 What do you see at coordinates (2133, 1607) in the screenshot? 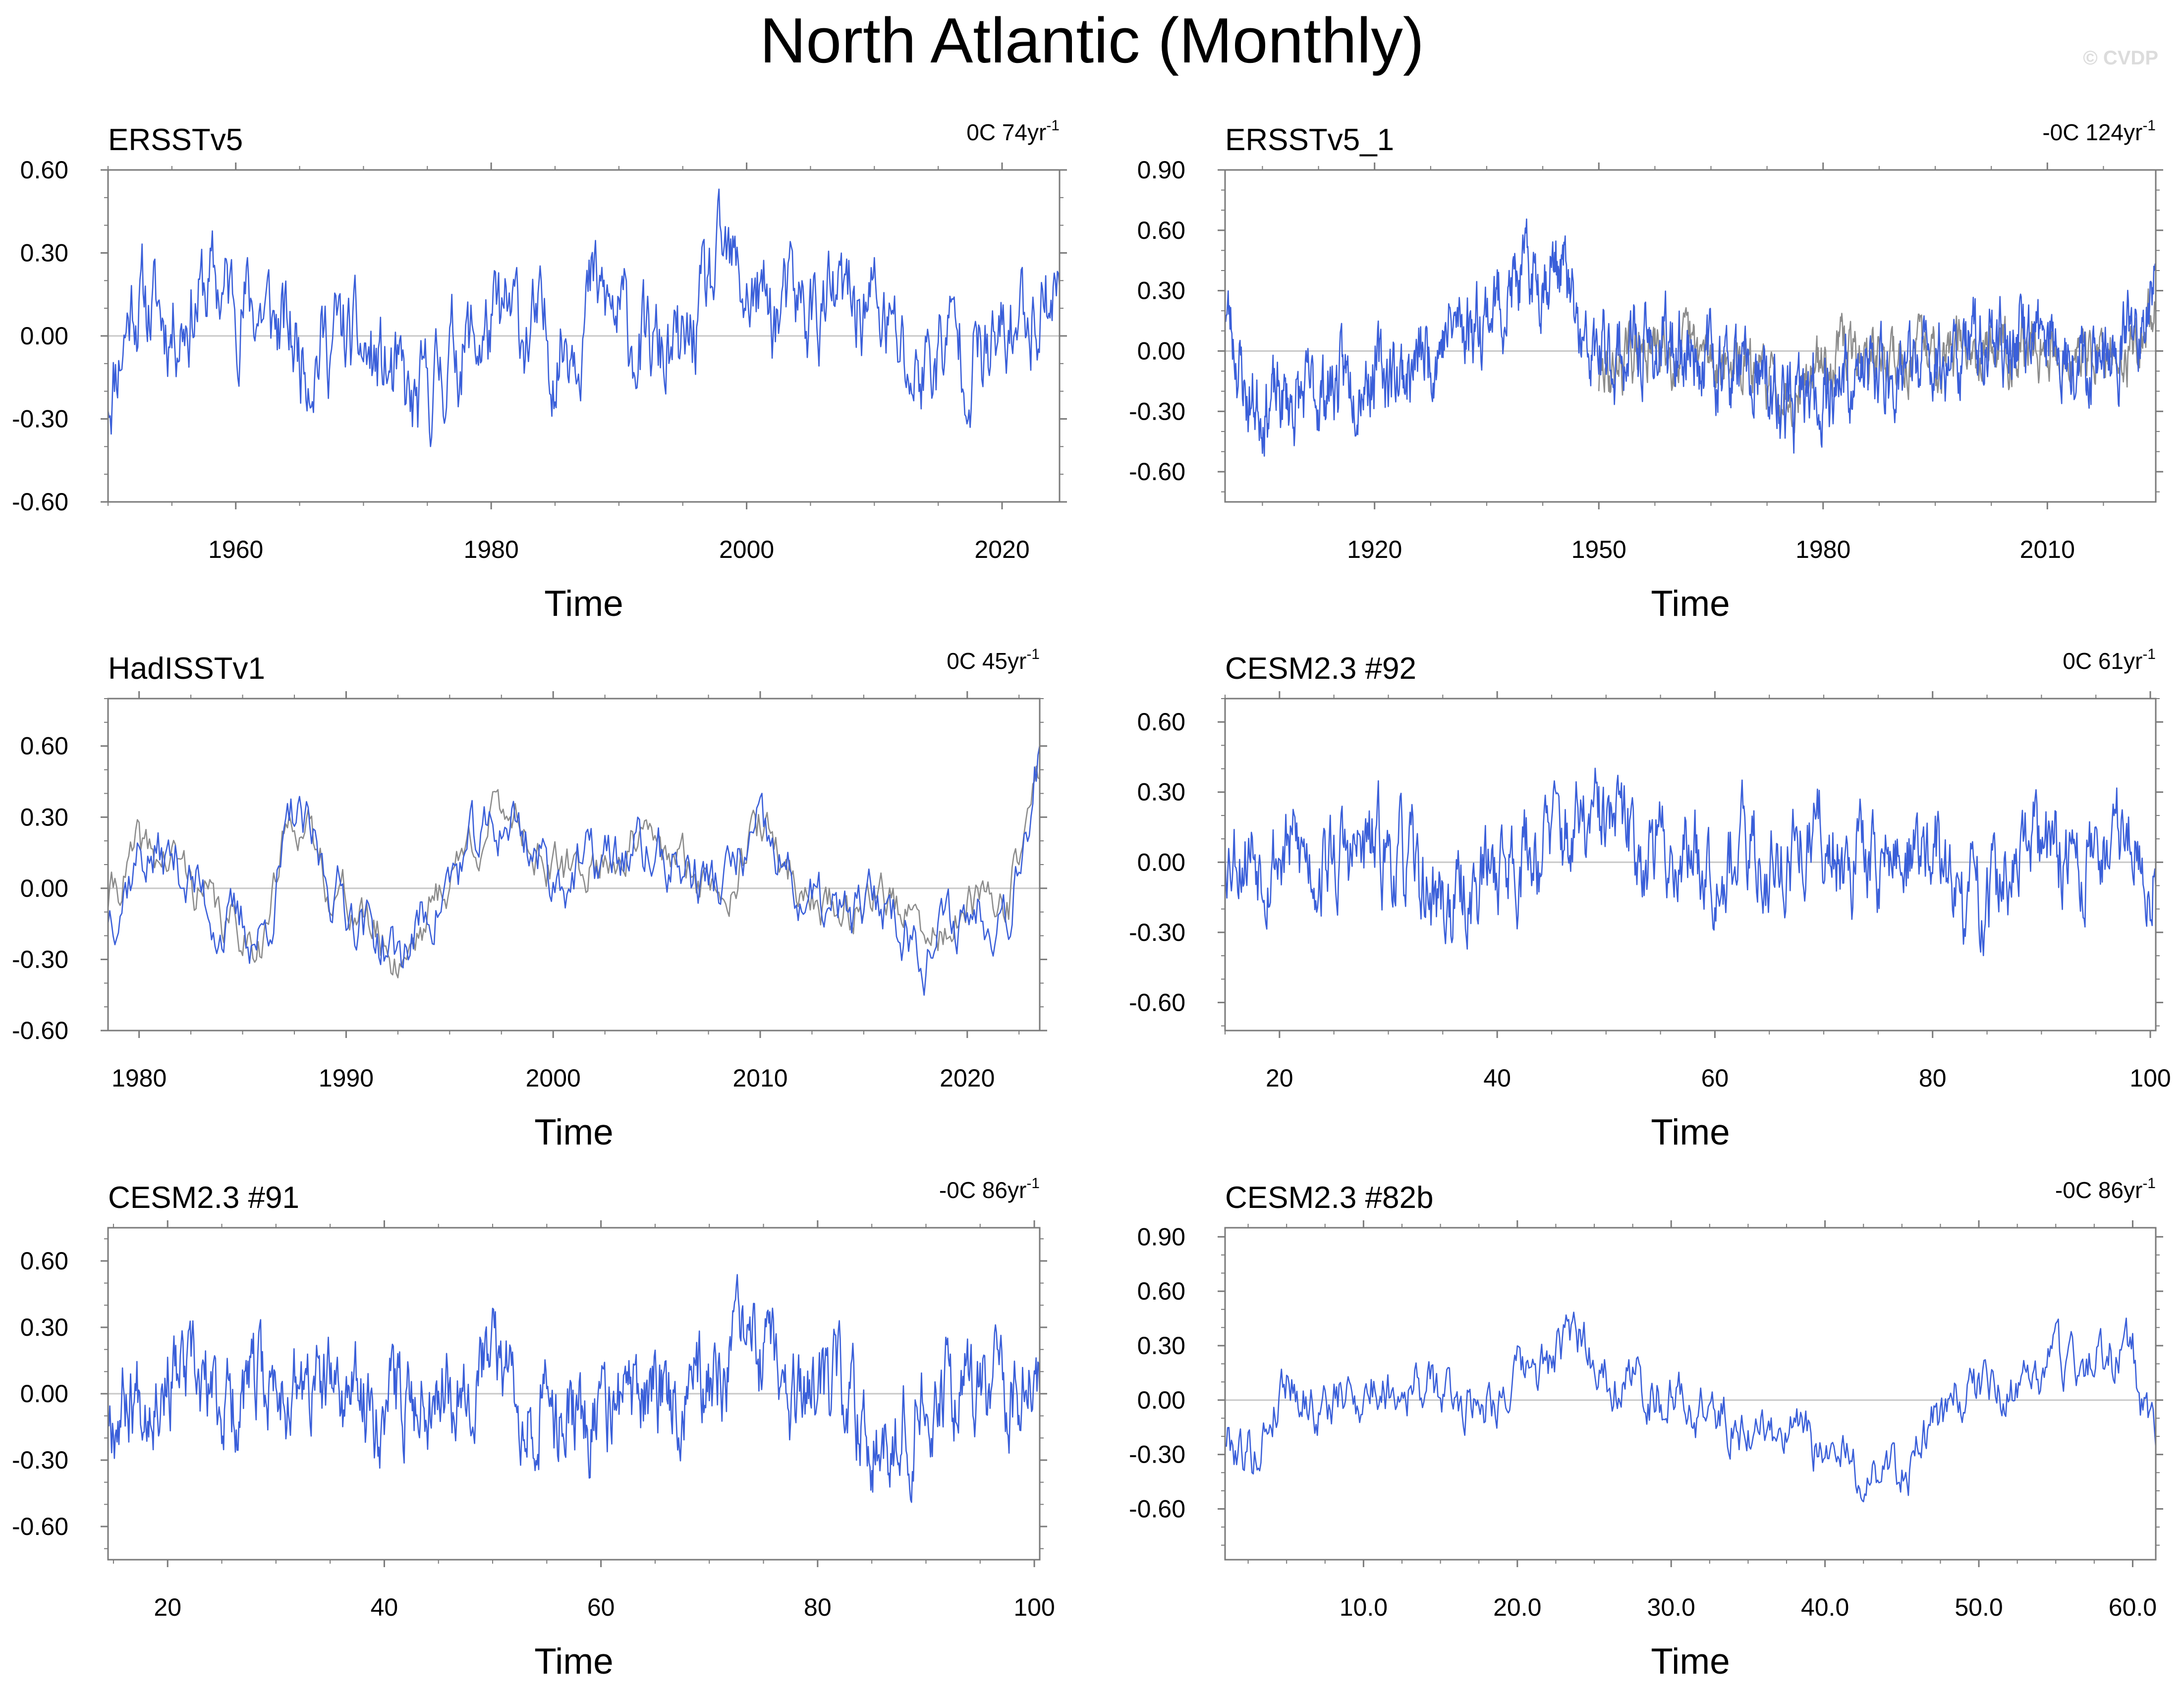
I see `x-tick-label: 60.0` at bounding box center [2133, 1607].